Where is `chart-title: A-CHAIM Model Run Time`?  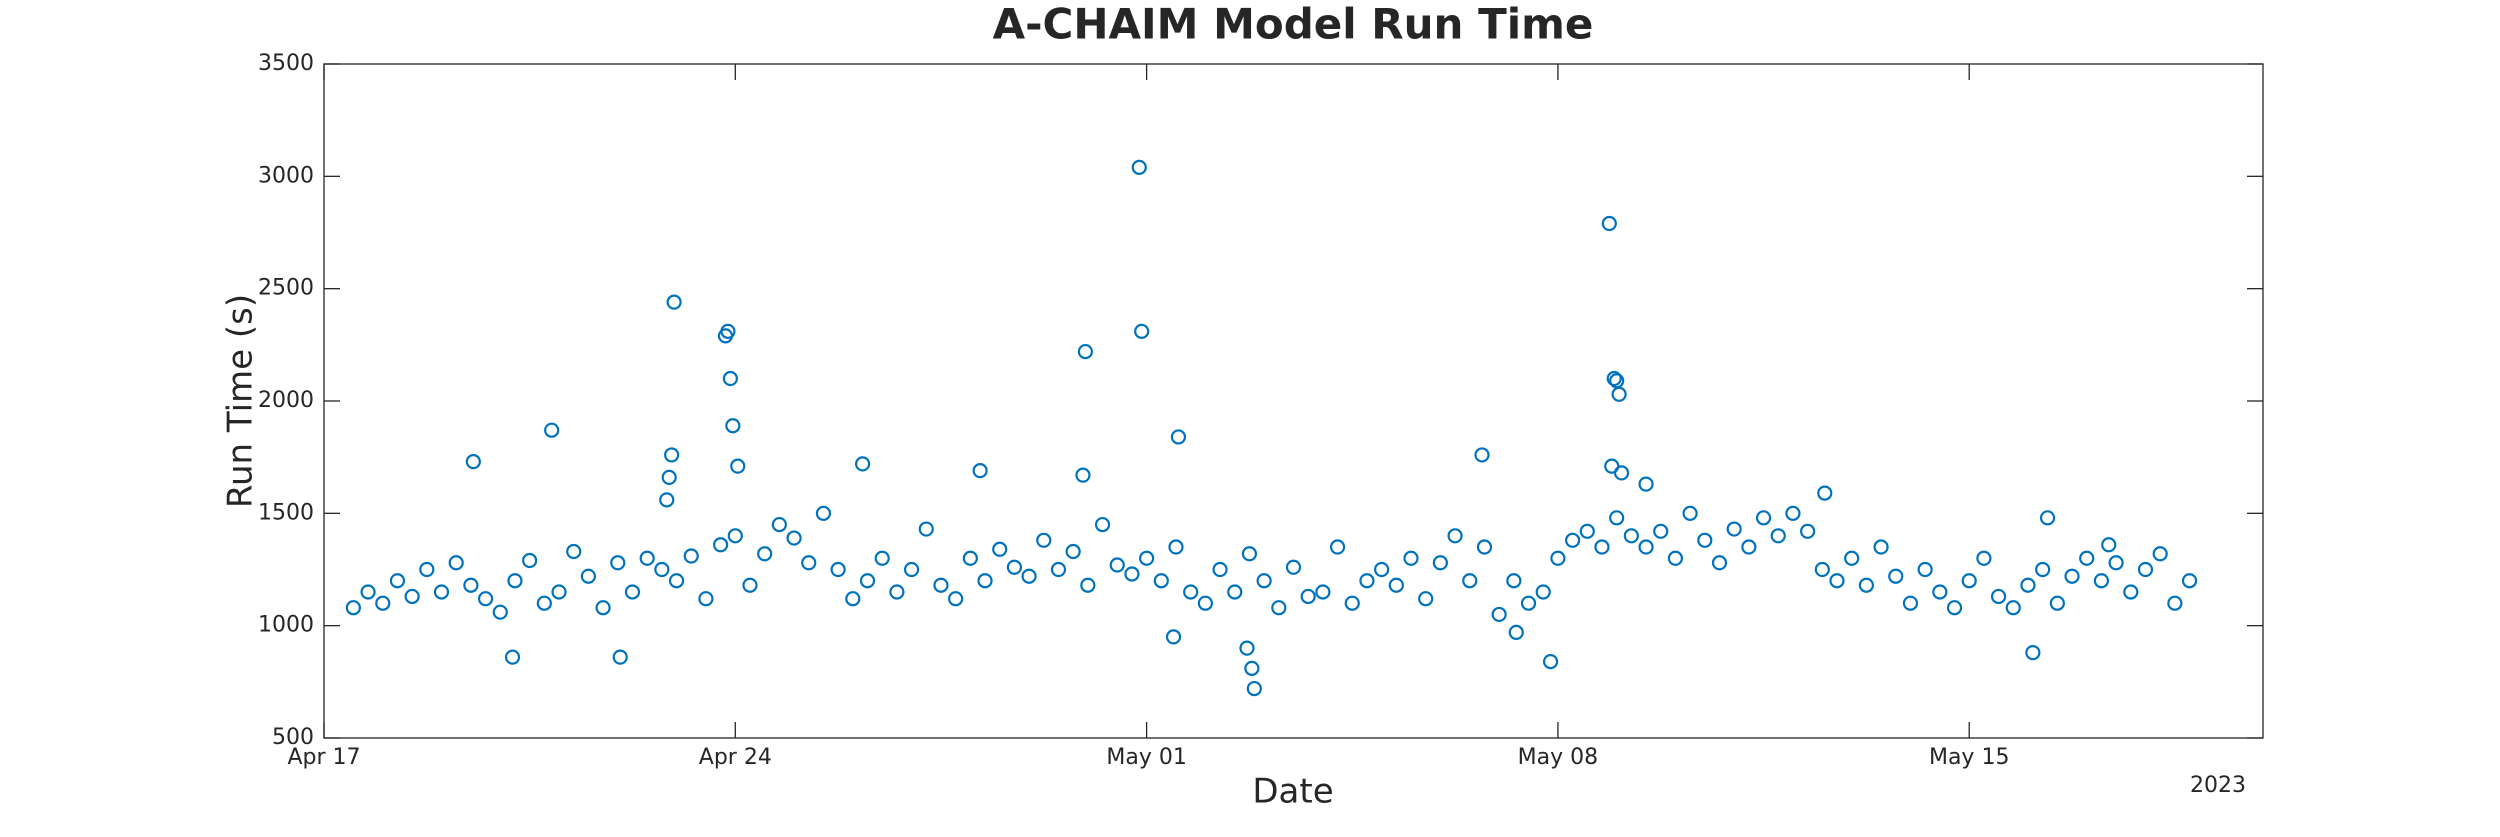
chart-title: A-CHAIM Model Run Time is located at coordinates (1293, 24).